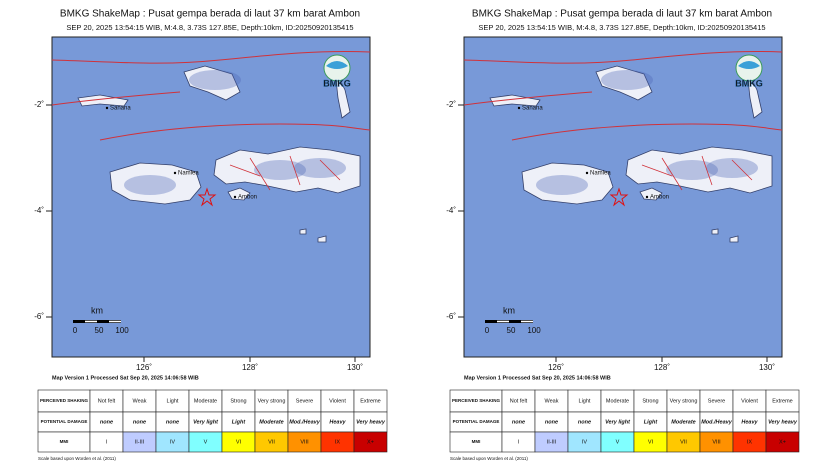 The image size is (830, 466). Describe the element at coordinates (476, 400) in the screenshot. I see `legend-text: PERCEIVED SHAKING` at that location.